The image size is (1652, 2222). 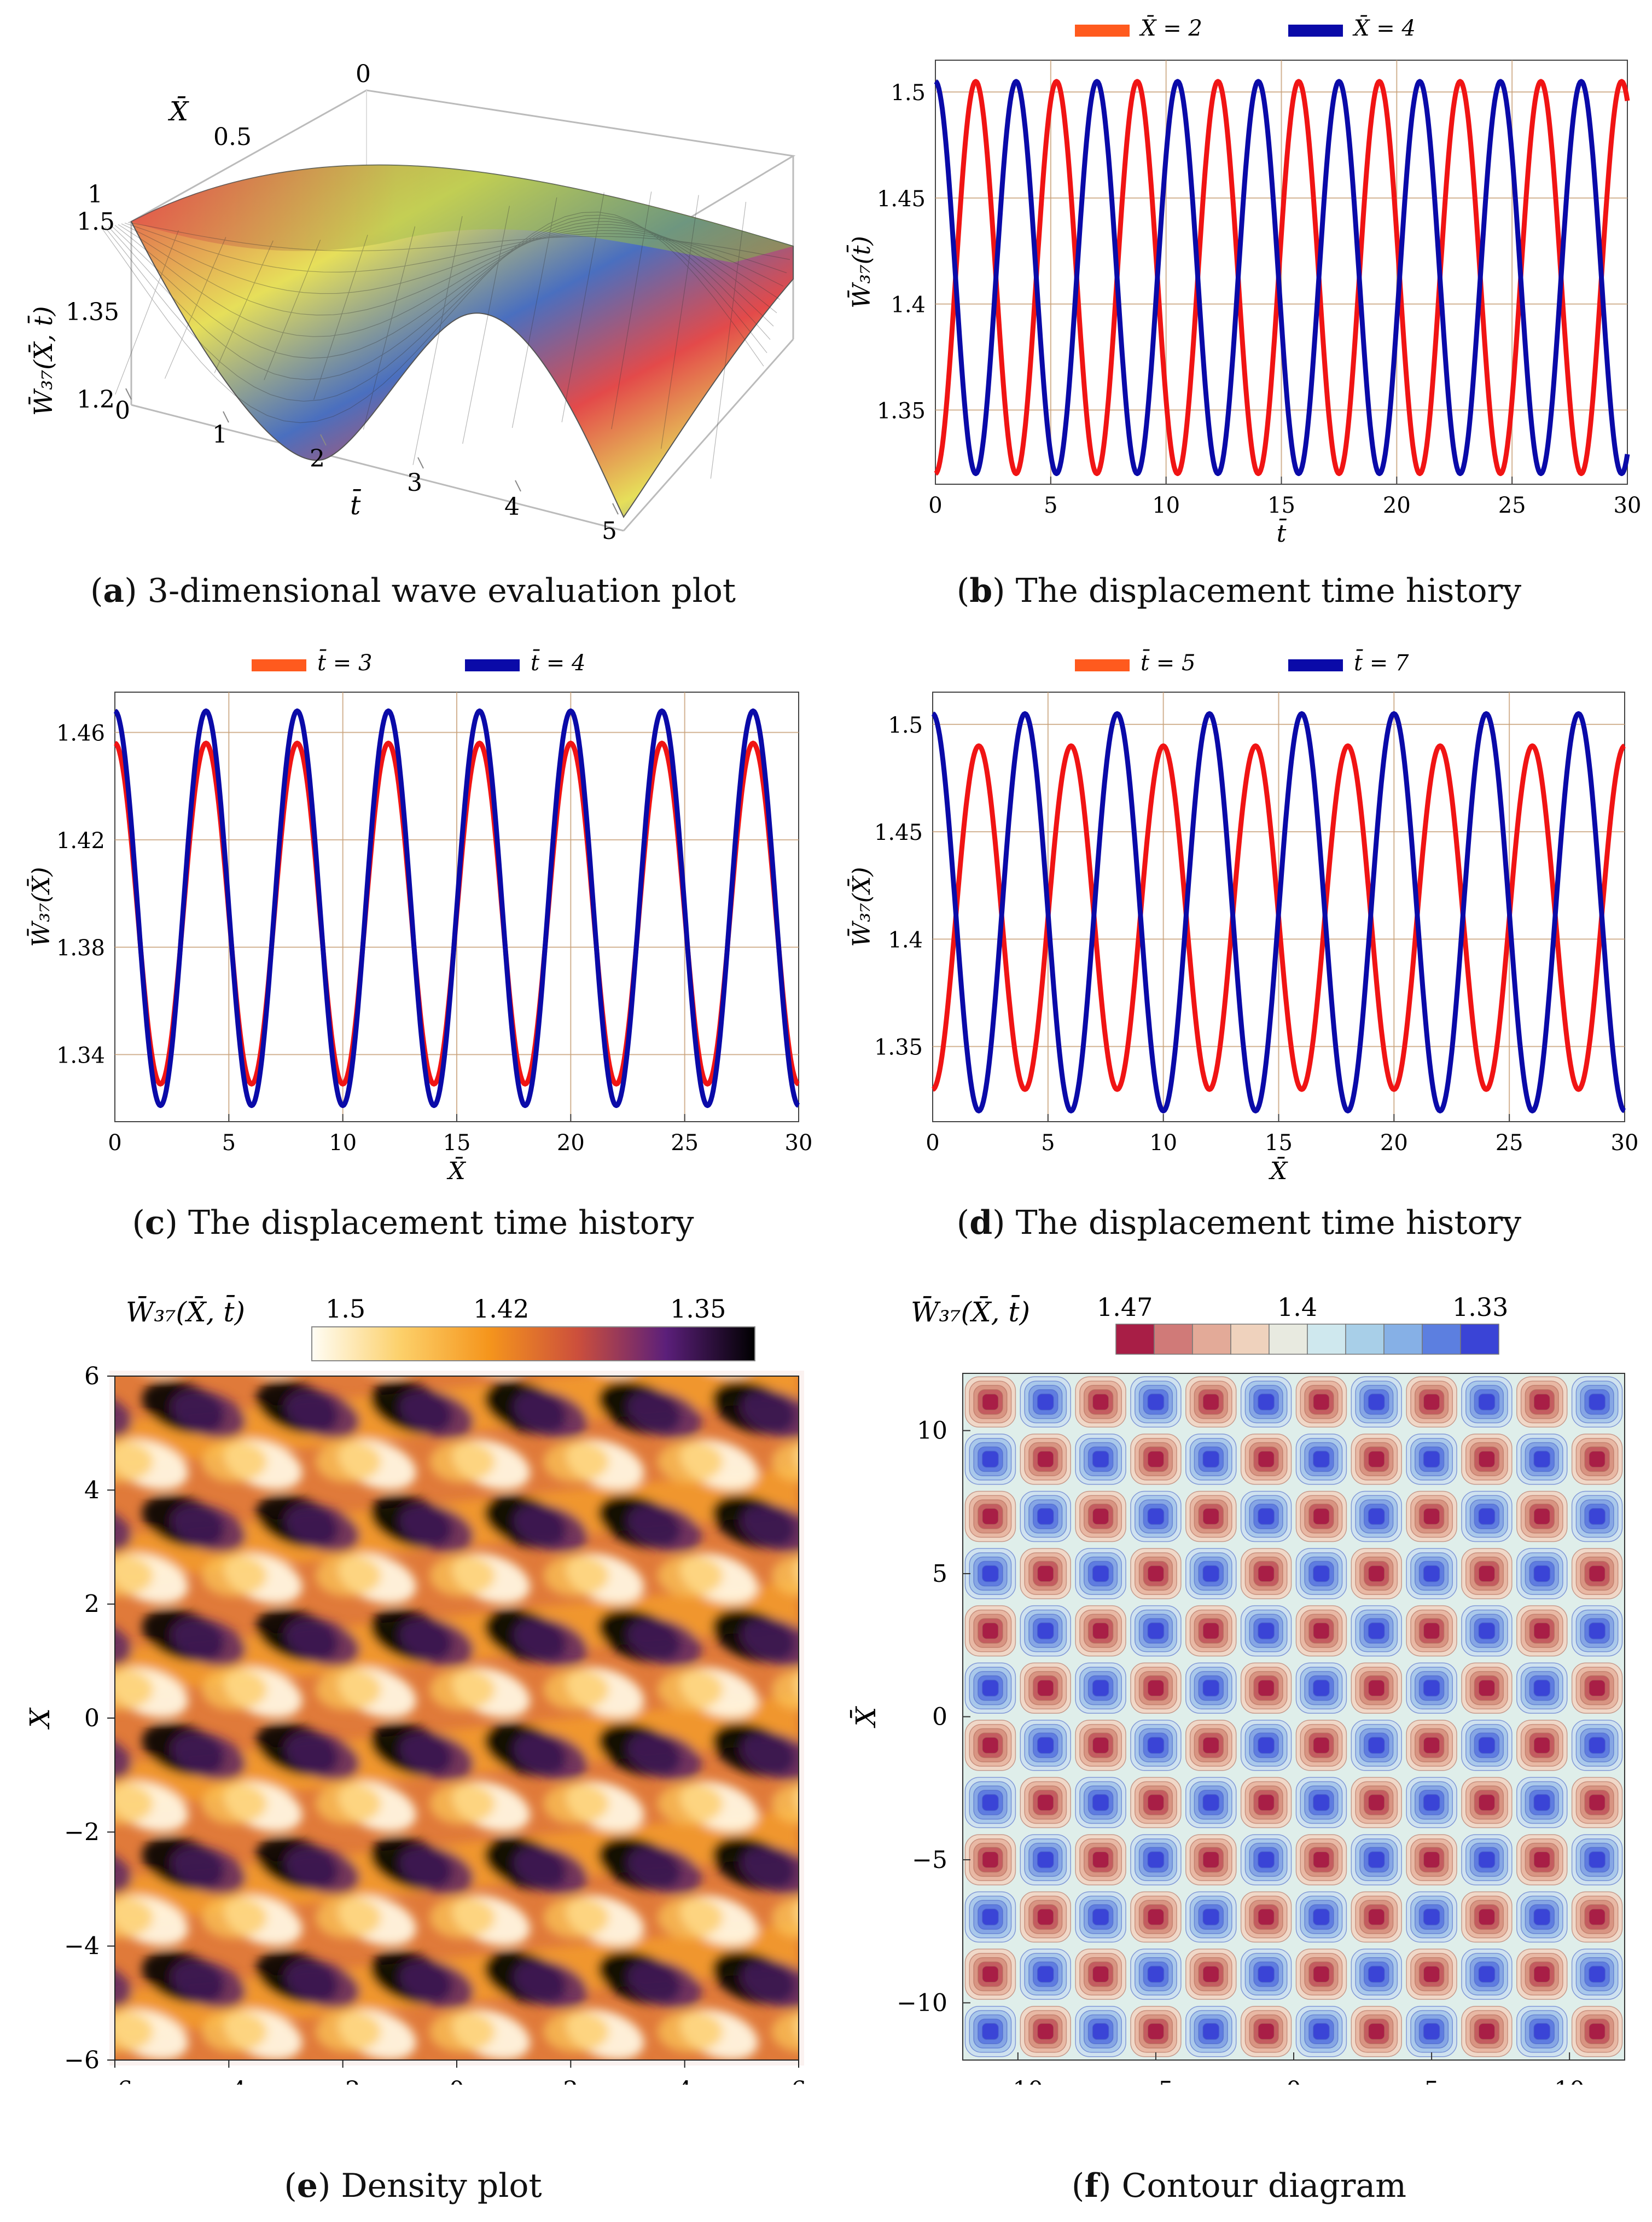 What do you see at coordinates (92, 1490) in the screenshot?
I see `y-tick-label: 4` at bounding box center [92, 1490].